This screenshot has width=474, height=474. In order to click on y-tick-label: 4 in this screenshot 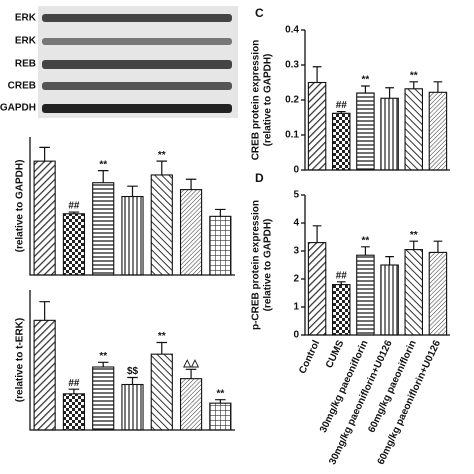, I will do `click(296, 223)`.